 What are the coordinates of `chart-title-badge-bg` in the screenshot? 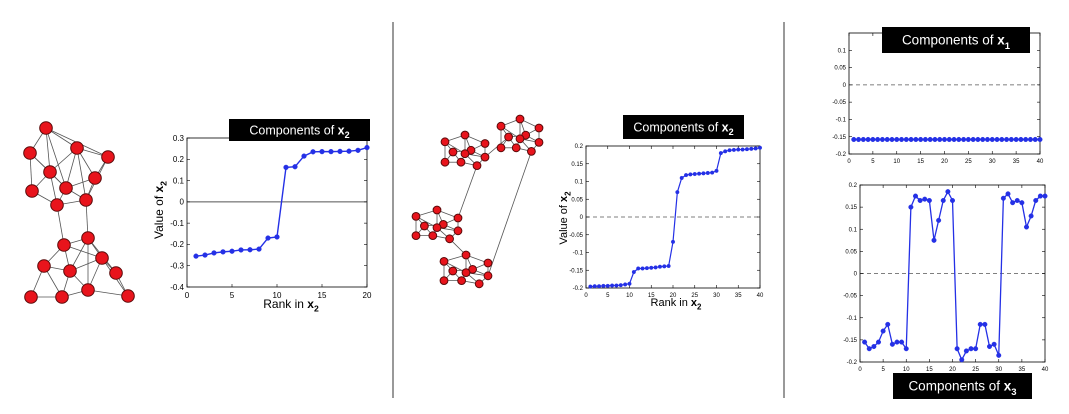 It's located at (299, 130).